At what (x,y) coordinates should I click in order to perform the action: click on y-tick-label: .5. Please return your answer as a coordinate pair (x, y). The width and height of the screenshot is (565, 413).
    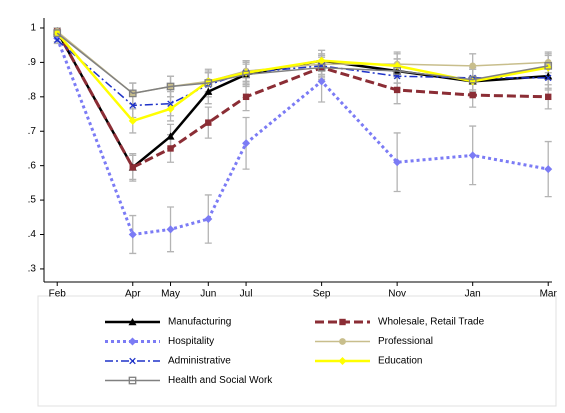
    Looking at the image, I should click on (32, 200).